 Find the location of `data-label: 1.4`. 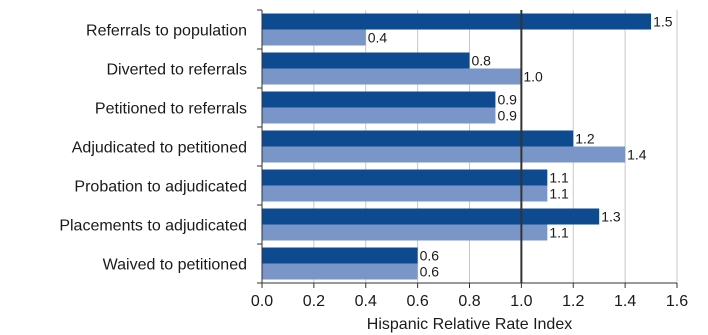

data-label: 1.4 is located at coordinates (637, 155).